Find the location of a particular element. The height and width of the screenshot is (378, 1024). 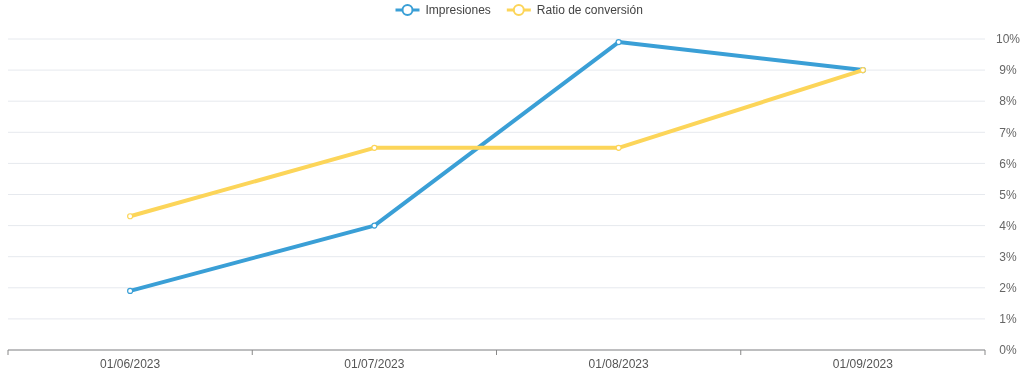

x-tick-label: 01/08/2023 is located at coordinates (618, 364).